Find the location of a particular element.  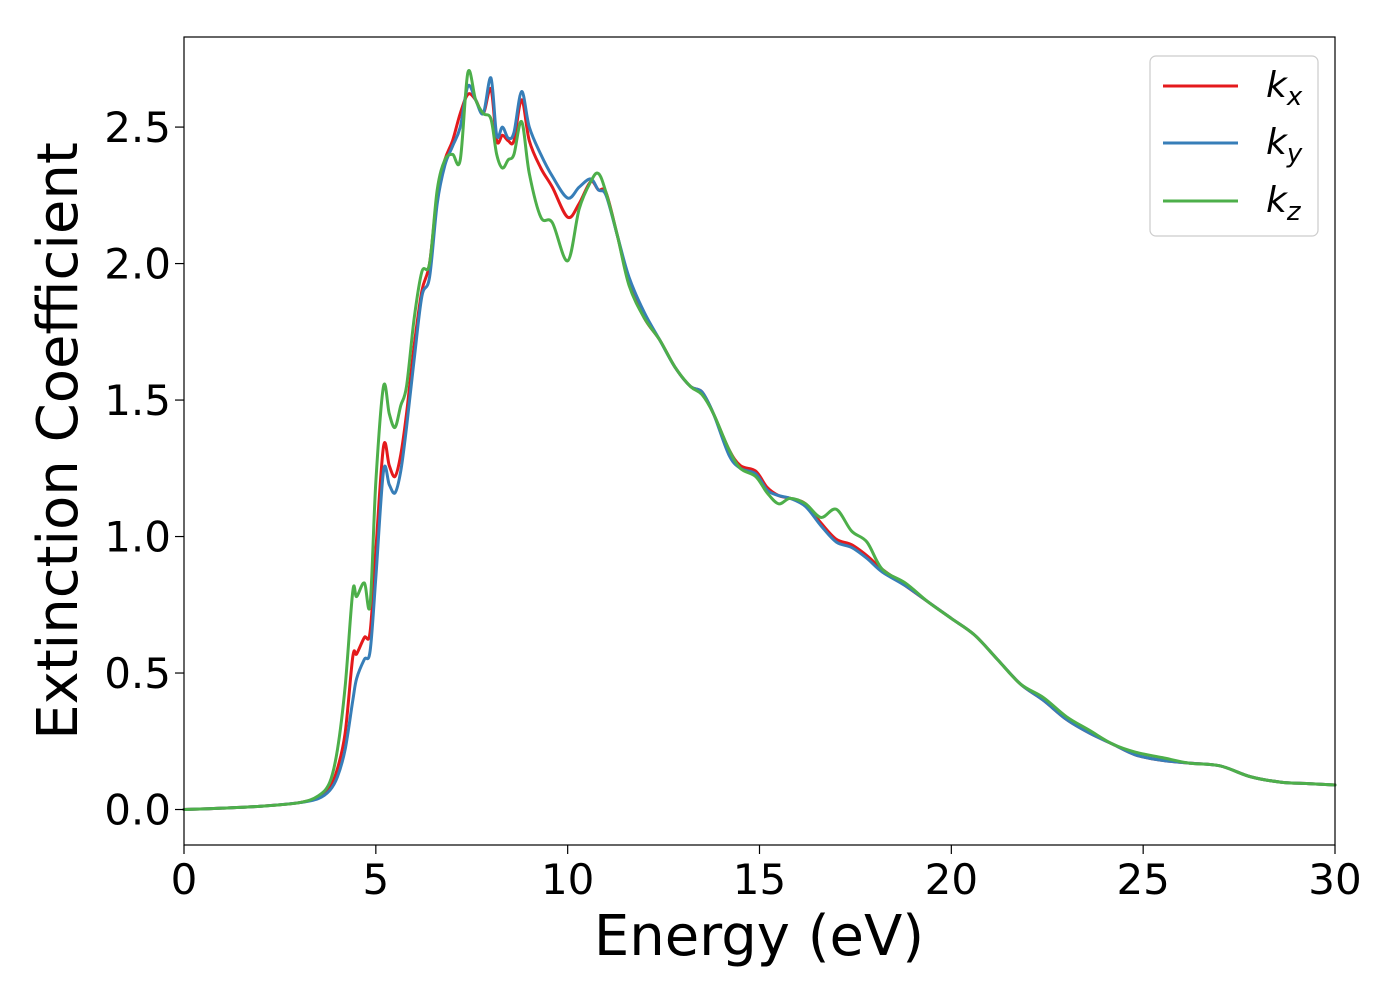

x-tick-label: 20 is located at coordinates (951, 879).